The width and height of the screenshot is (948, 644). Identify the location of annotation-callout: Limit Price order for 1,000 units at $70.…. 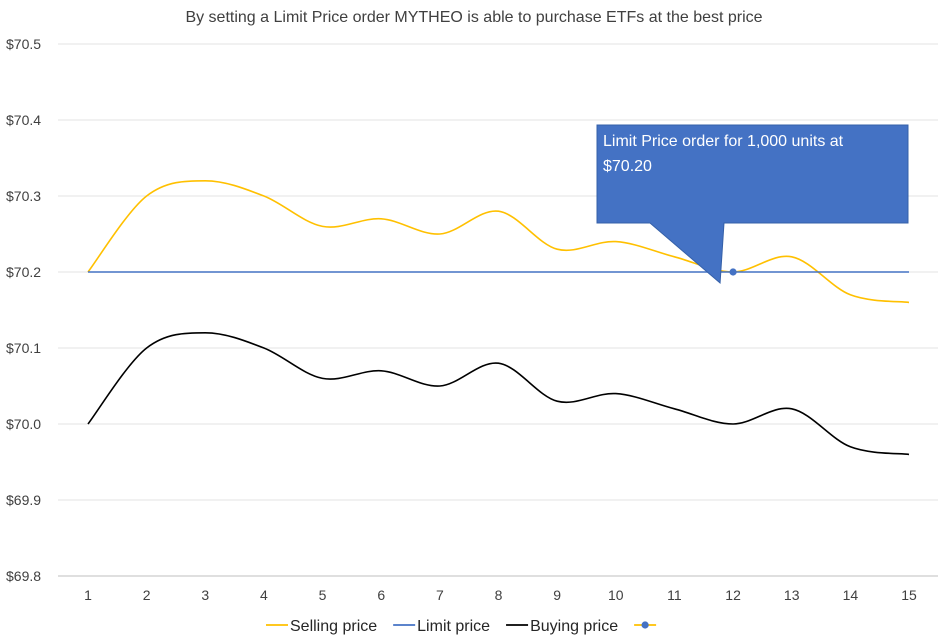
(752, 204).